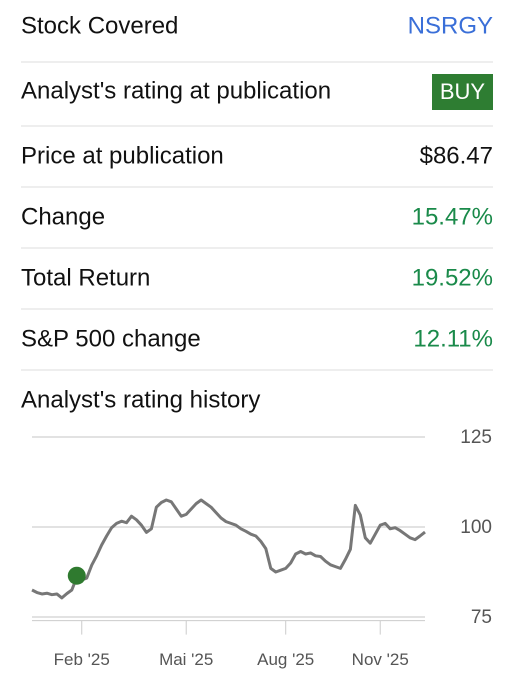 The image size is (513, 690). I want to click on y-tick-label: 125, so click(476, 437).